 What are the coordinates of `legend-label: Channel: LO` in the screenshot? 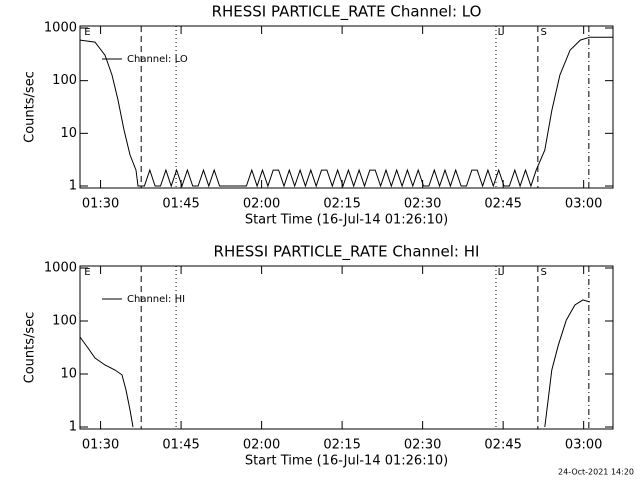 It's located at (157, 59).